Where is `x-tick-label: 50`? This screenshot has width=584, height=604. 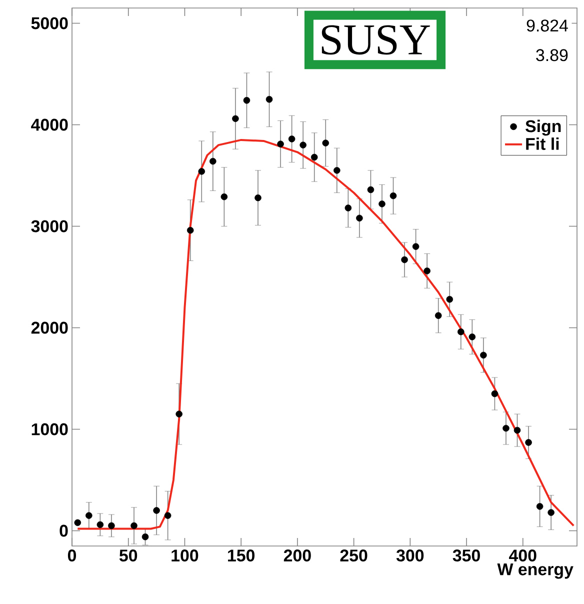 x-tick-label: 50 is located at coordinates (128, 556).